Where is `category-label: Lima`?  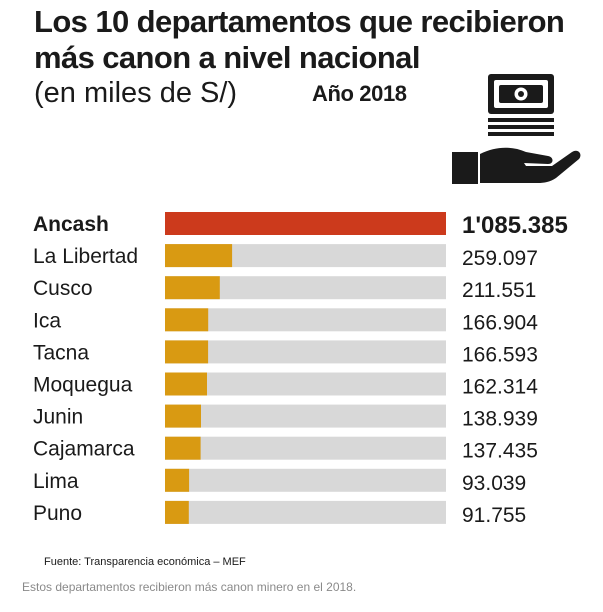 category-label: Lima is located at coordinates (56, 481).